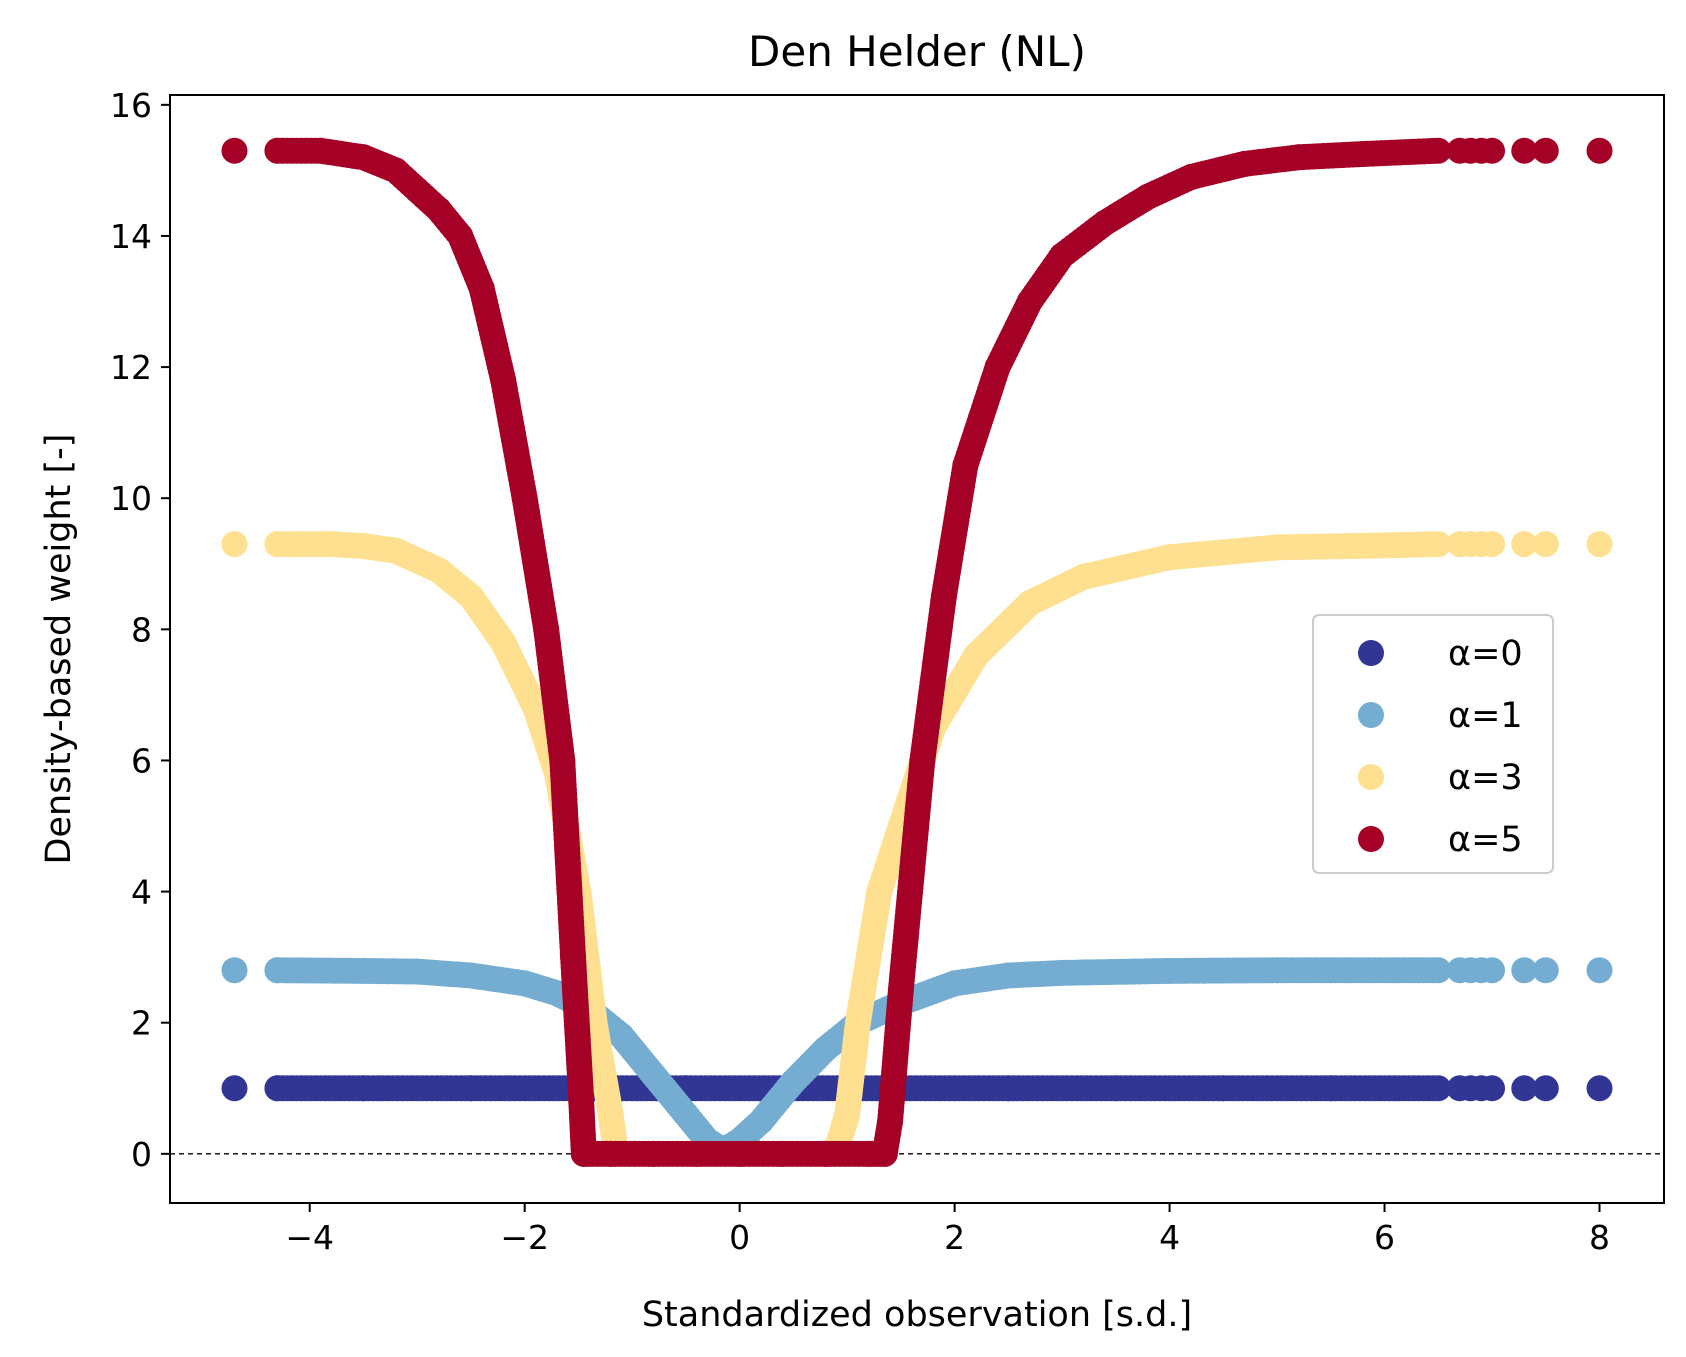  I want to click on legend-label: α=3, so click(1485, 778).